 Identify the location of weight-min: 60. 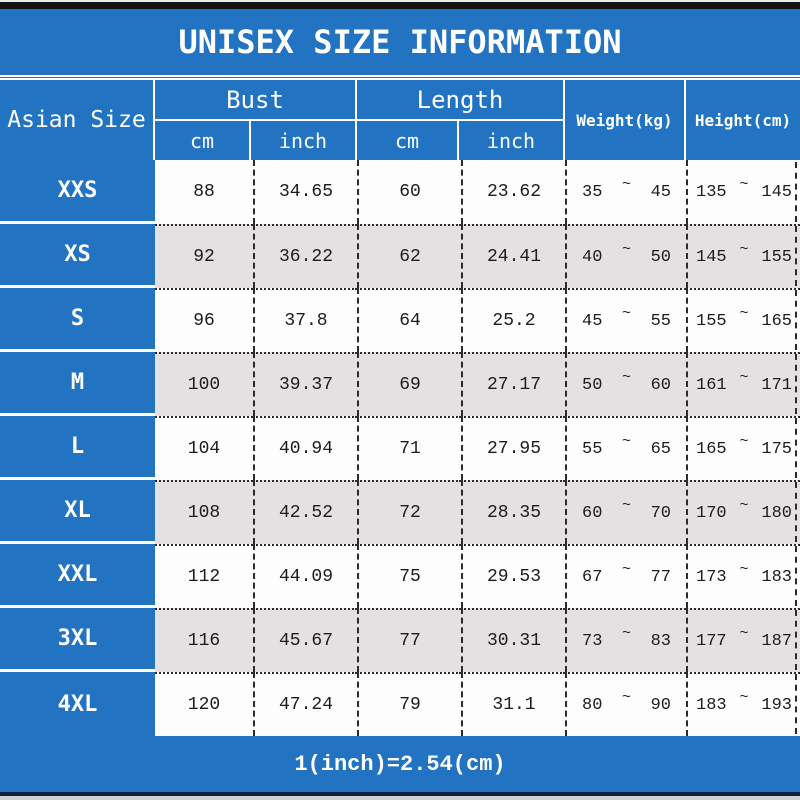
(592, 513).